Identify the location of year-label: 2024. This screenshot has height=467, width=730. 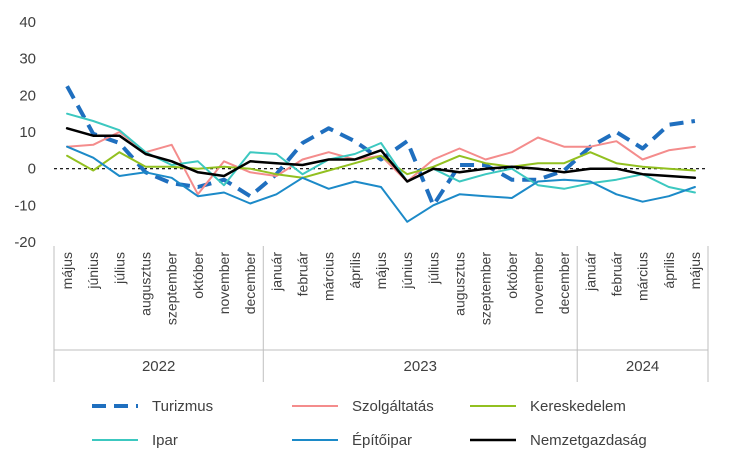
(642, 366).